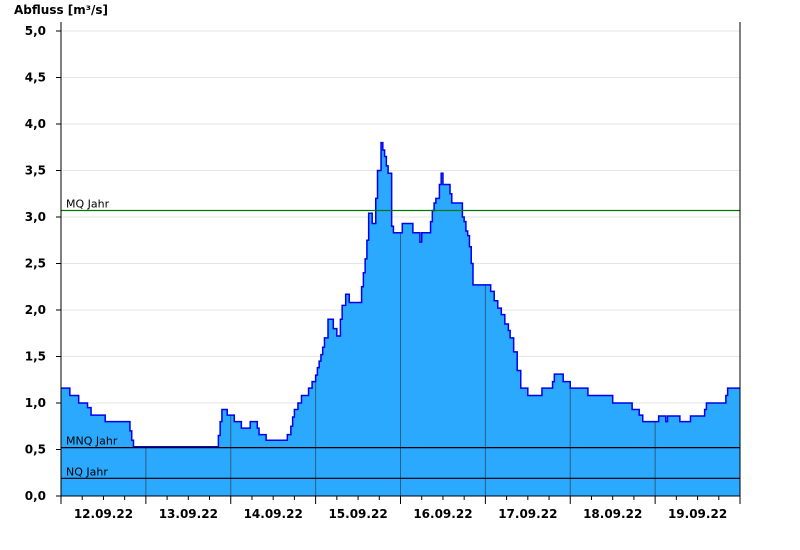  Describe the element at coordinates (442, 514) in the screenshot. I see `x-tick-label: 16.09.22` at that location.